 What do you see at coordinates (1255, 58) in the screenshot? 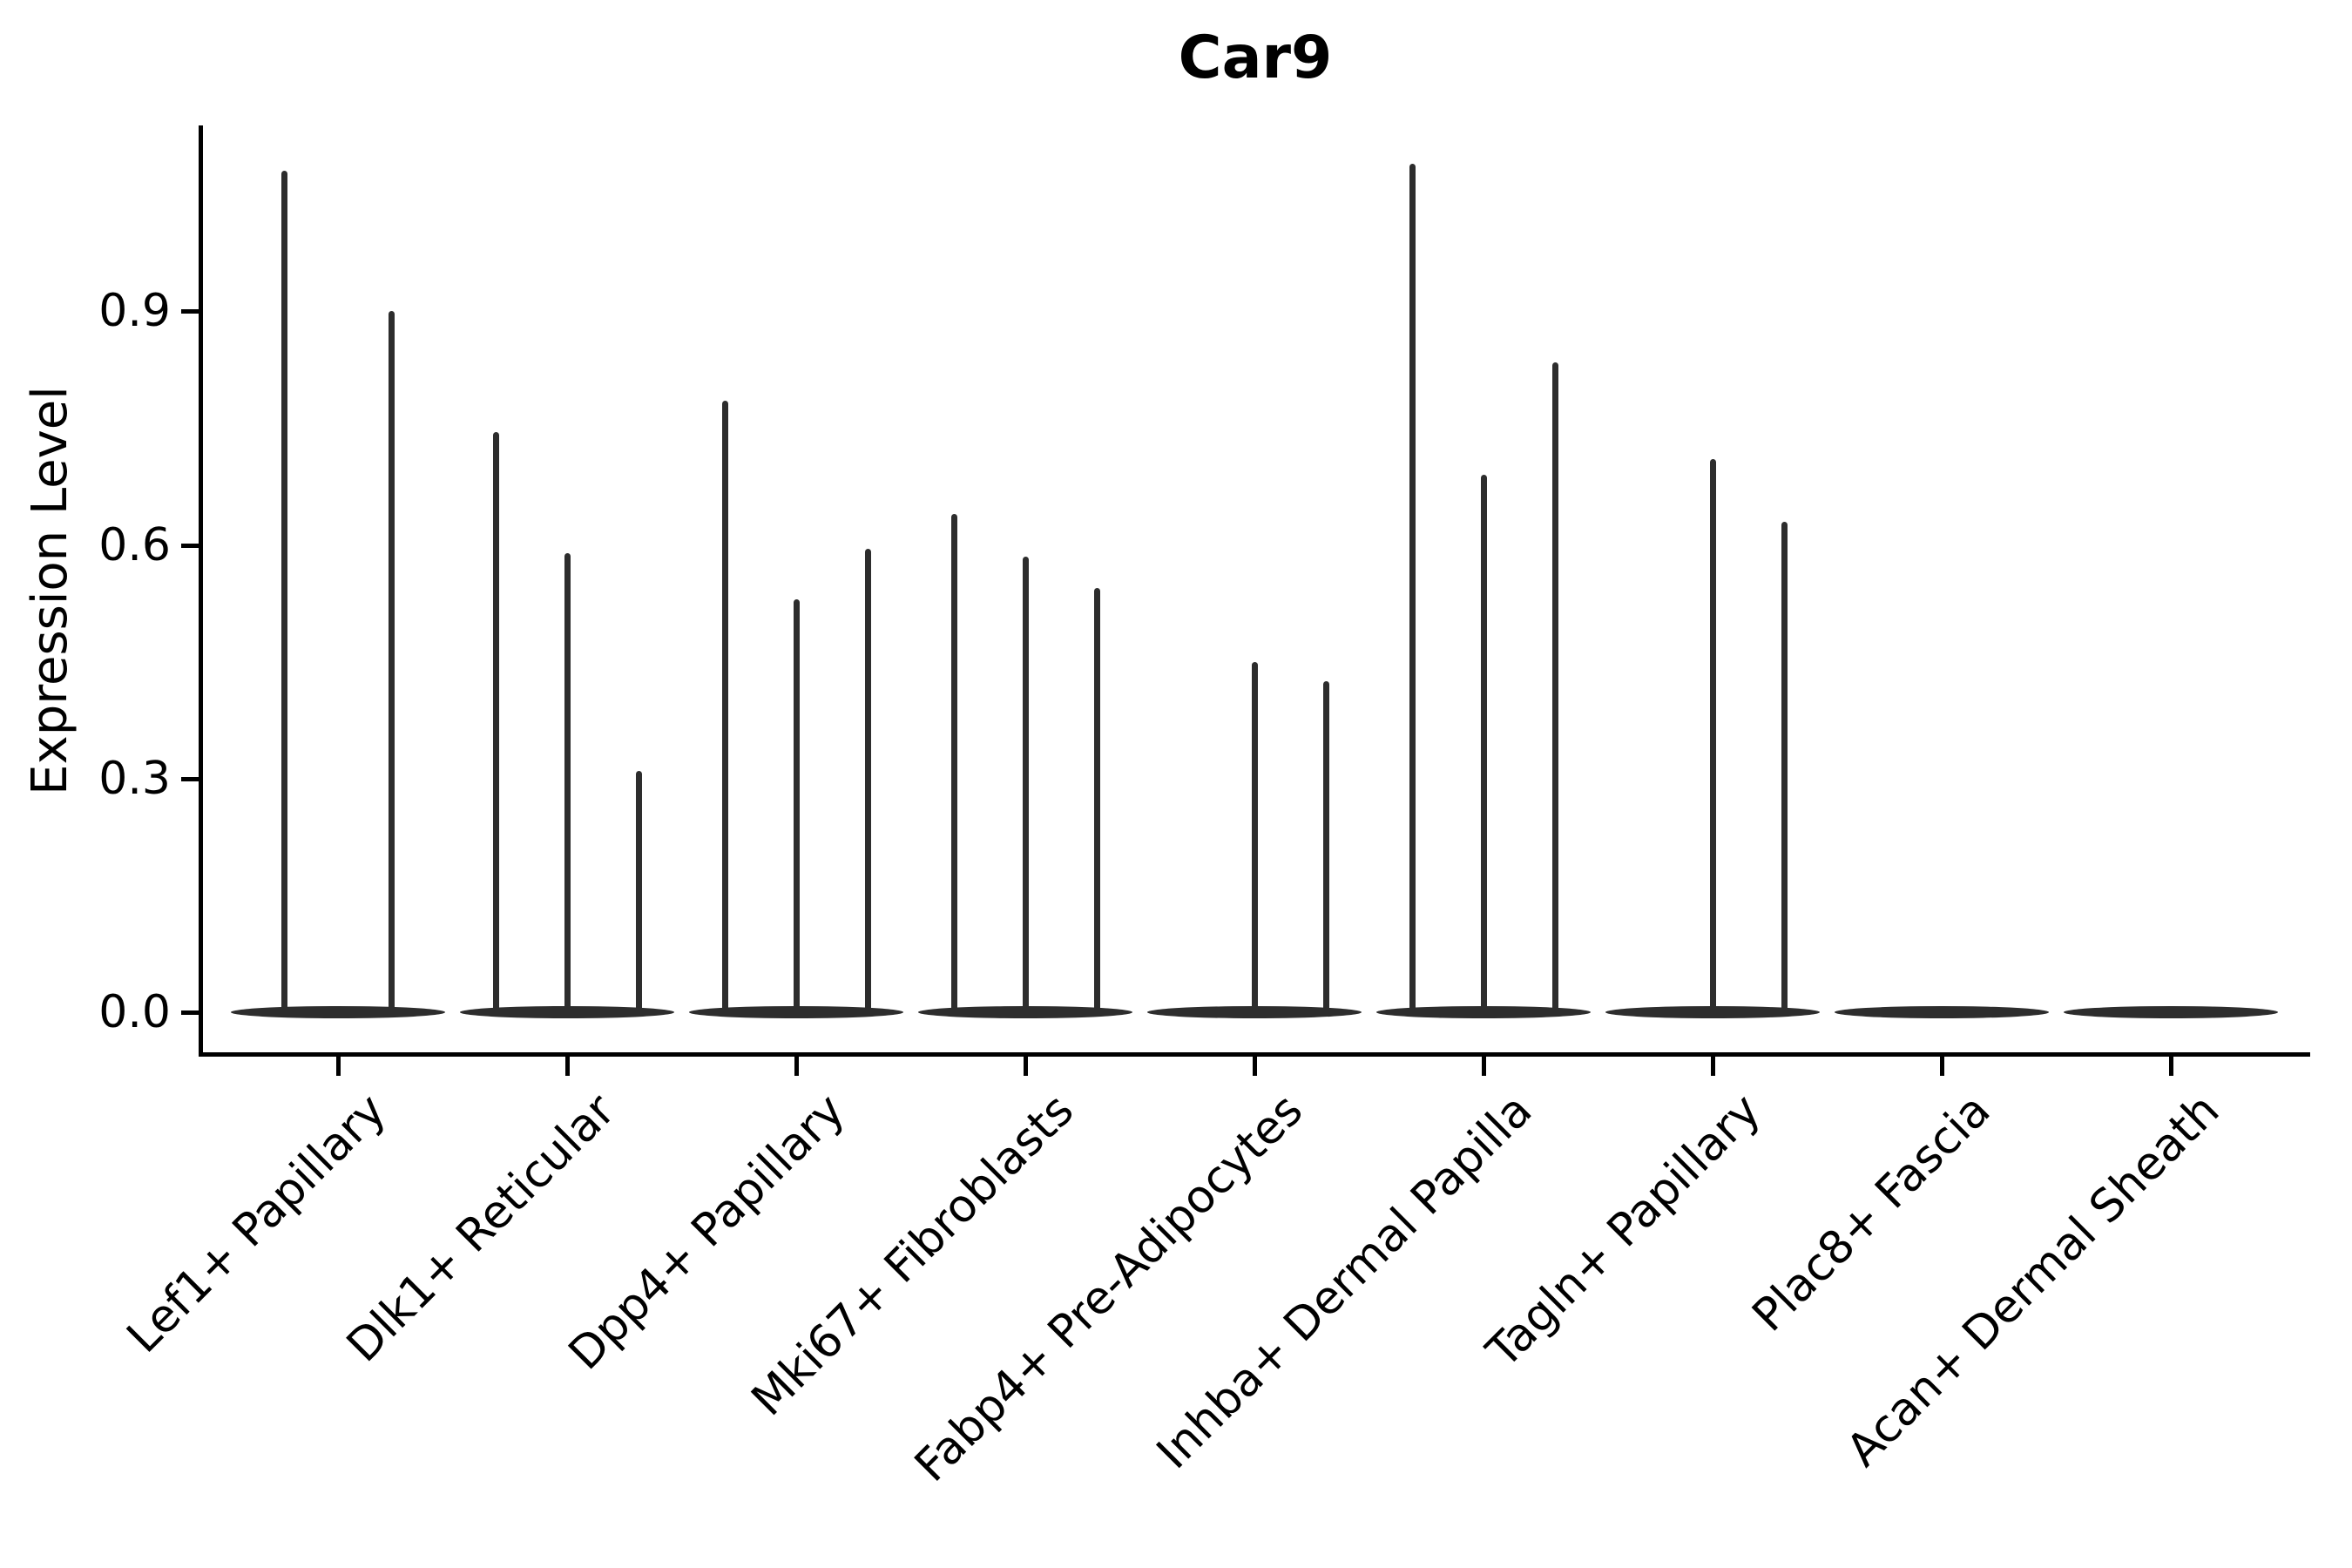
I see `plot-title: Car9` at bounding box center [1255, 58].